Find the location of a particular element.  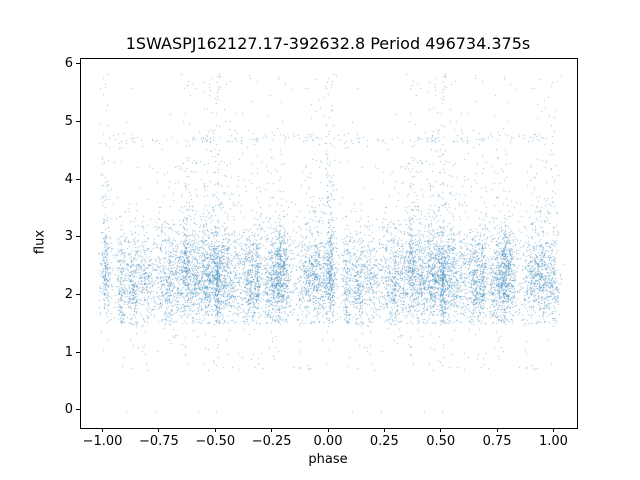

x-tick-label: 0.50 is located at coordinates (441, 441).